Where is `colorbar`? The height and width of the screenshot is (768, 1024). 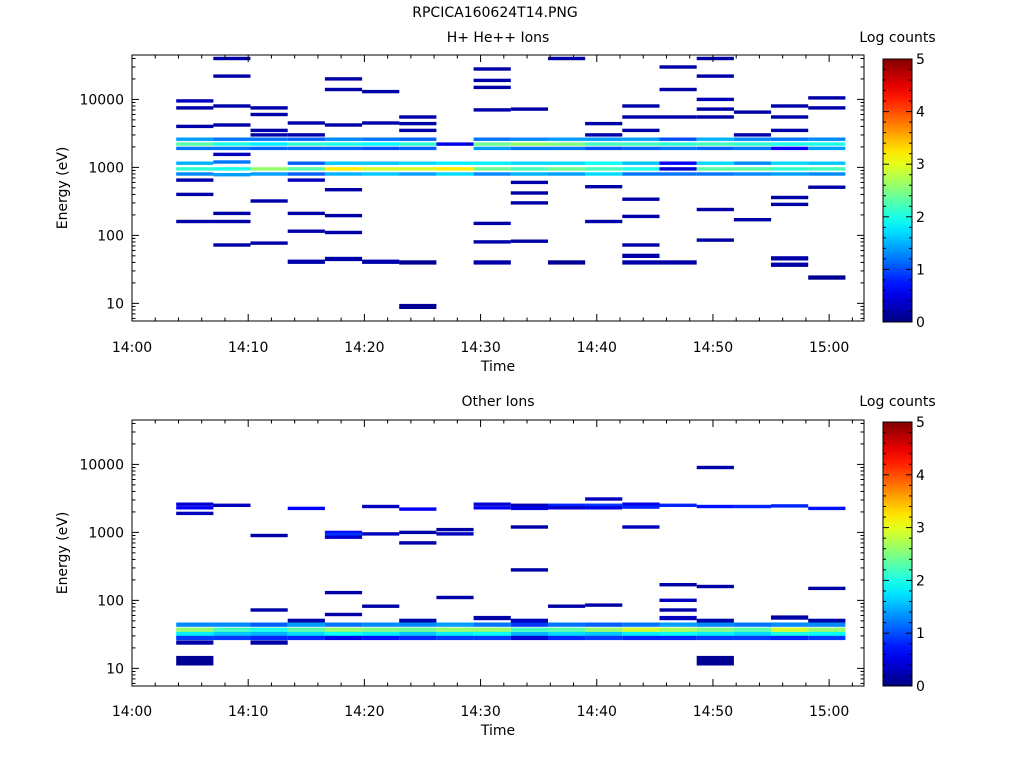 colorbar is located at coordinates (897, 190).